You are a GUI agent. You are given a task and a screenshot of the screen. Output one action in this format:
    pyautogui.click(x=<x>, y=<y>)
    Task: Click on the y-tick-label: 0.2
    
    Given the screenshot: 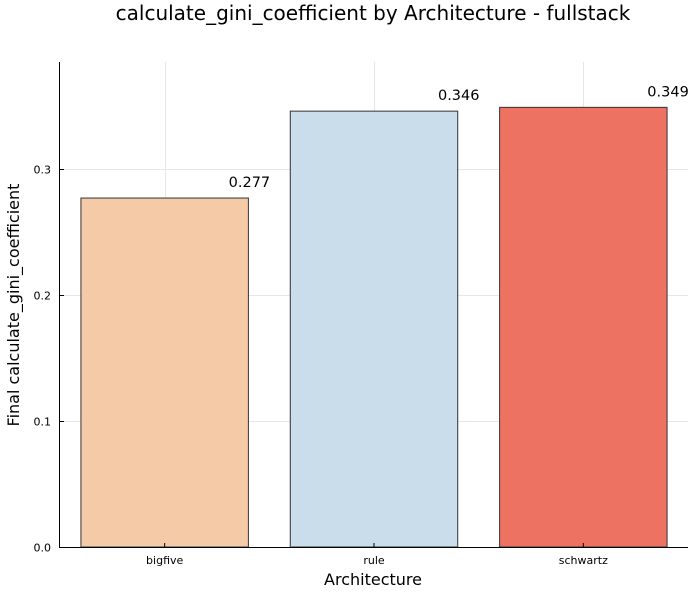 What is the action you would take?
    pyautogui.click(x=43, y=296)
    